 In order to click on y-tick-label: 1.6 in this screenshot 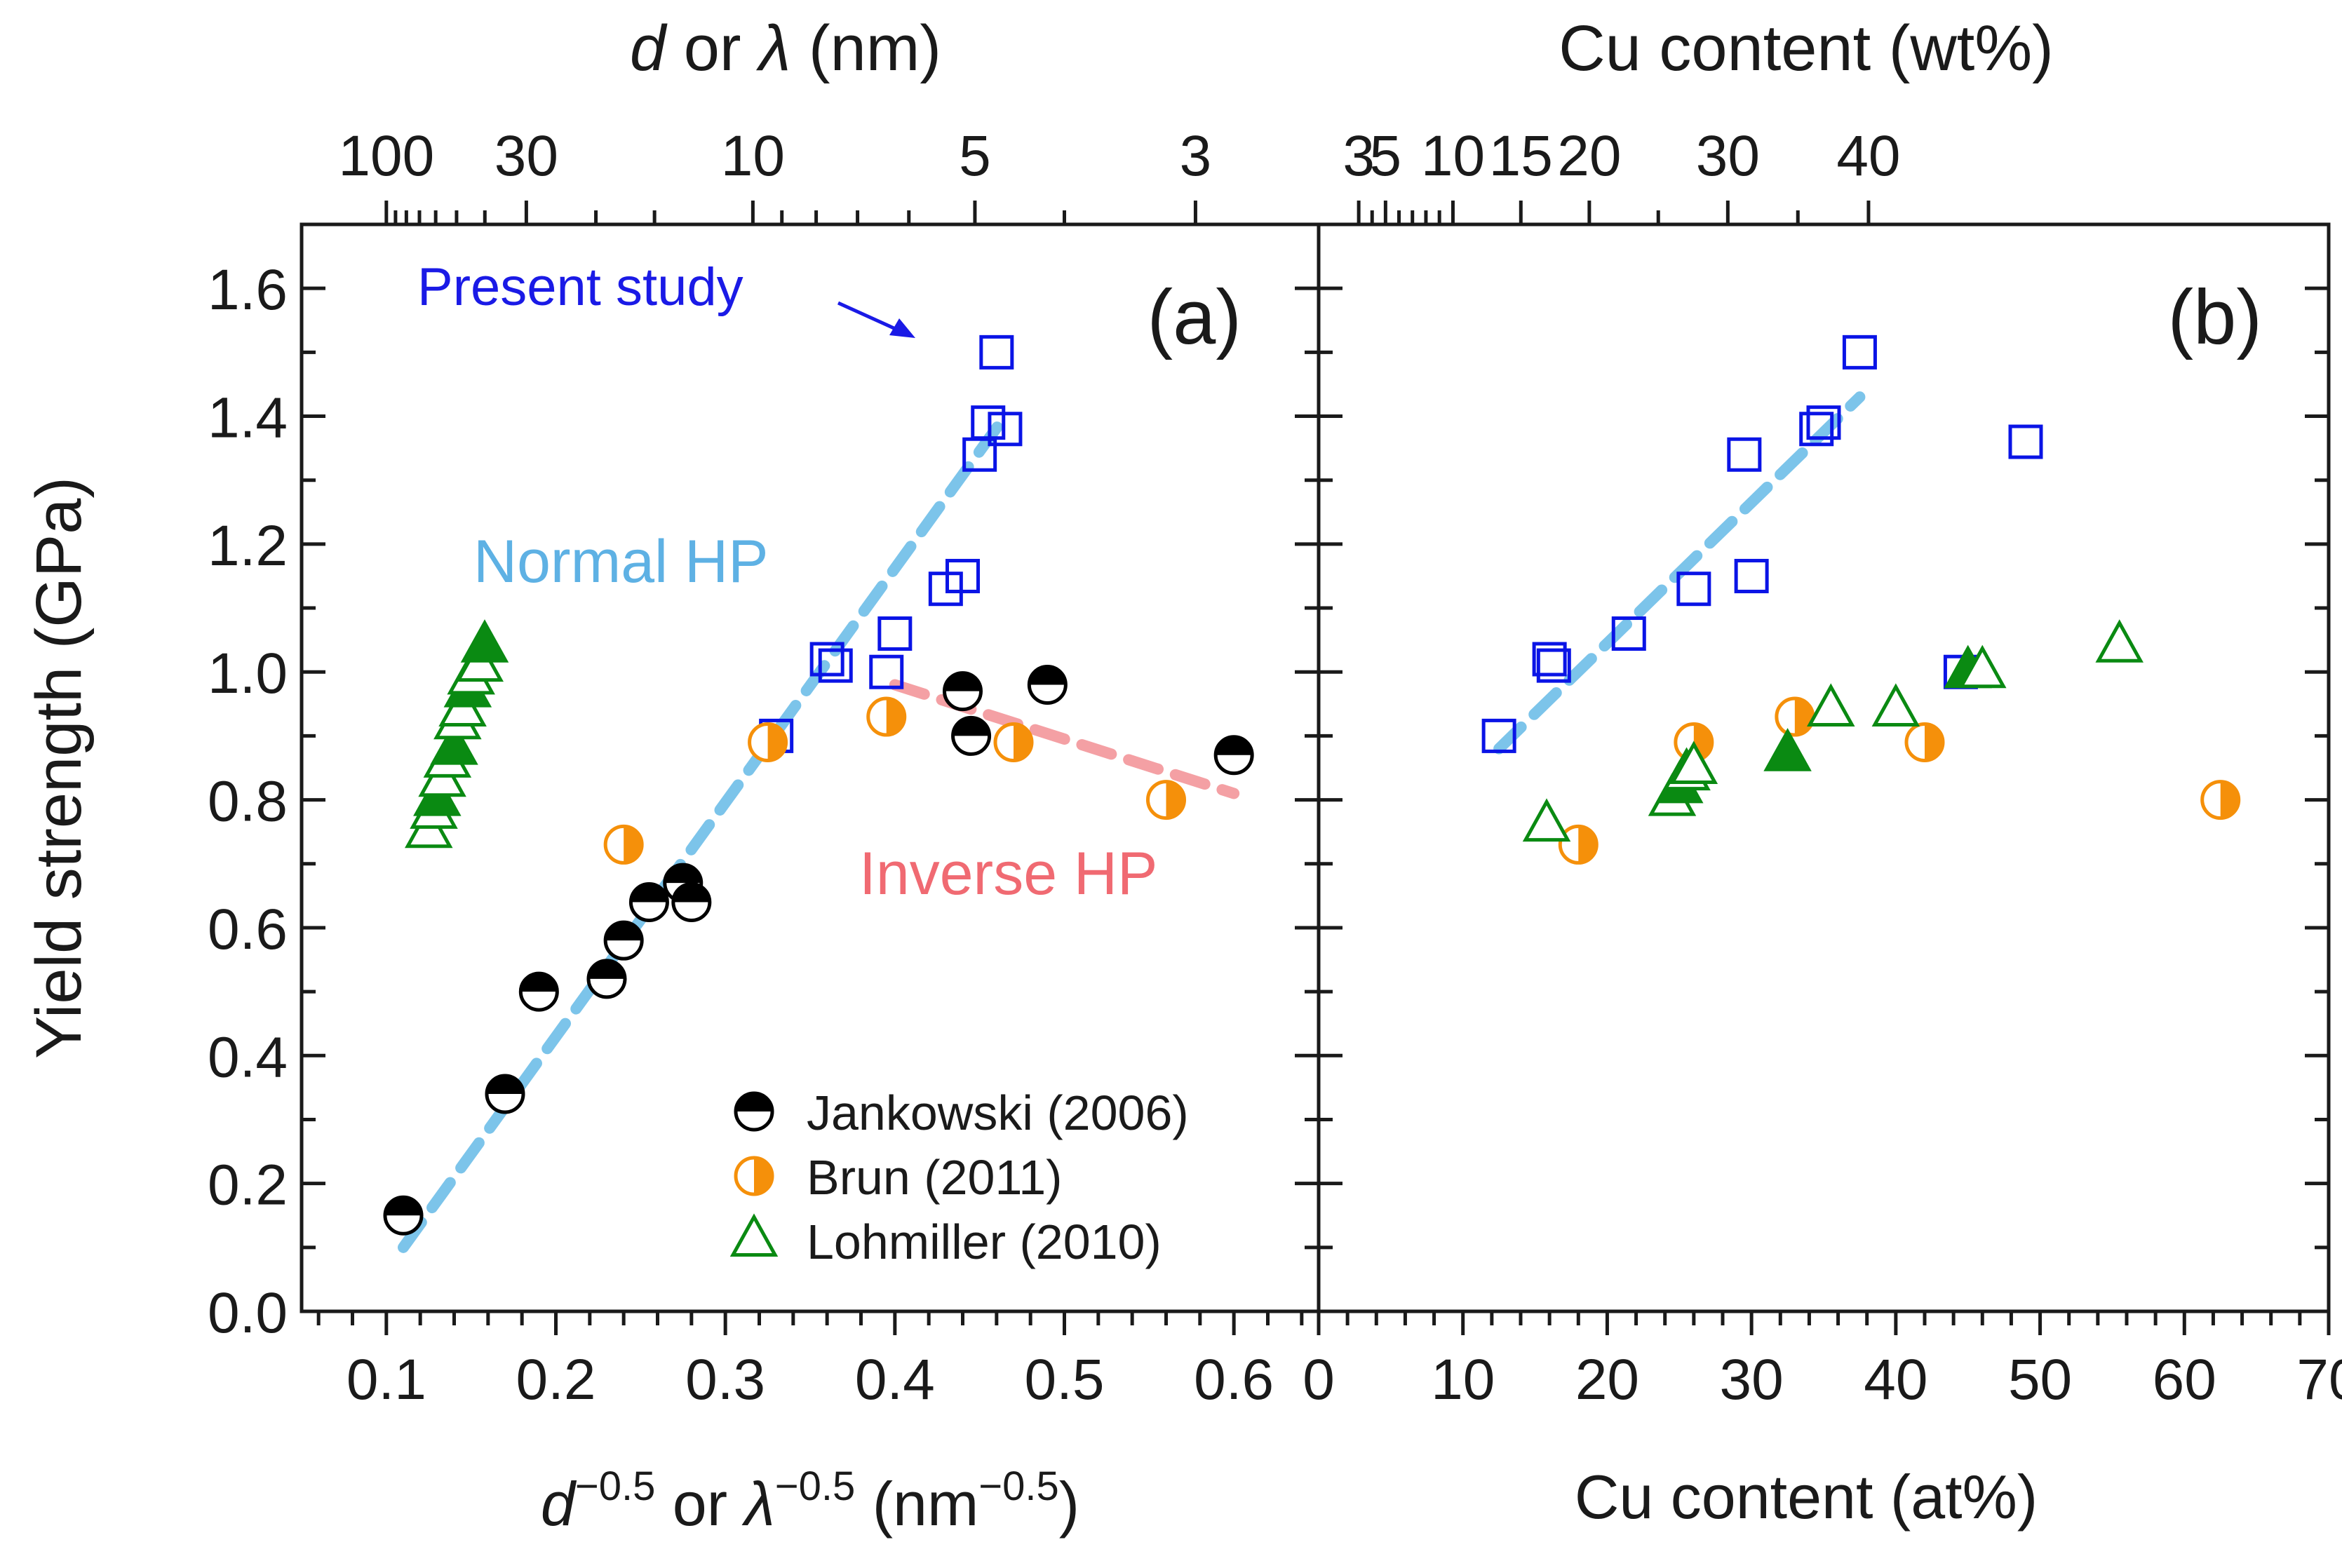, I will do `click(248, 290)`.